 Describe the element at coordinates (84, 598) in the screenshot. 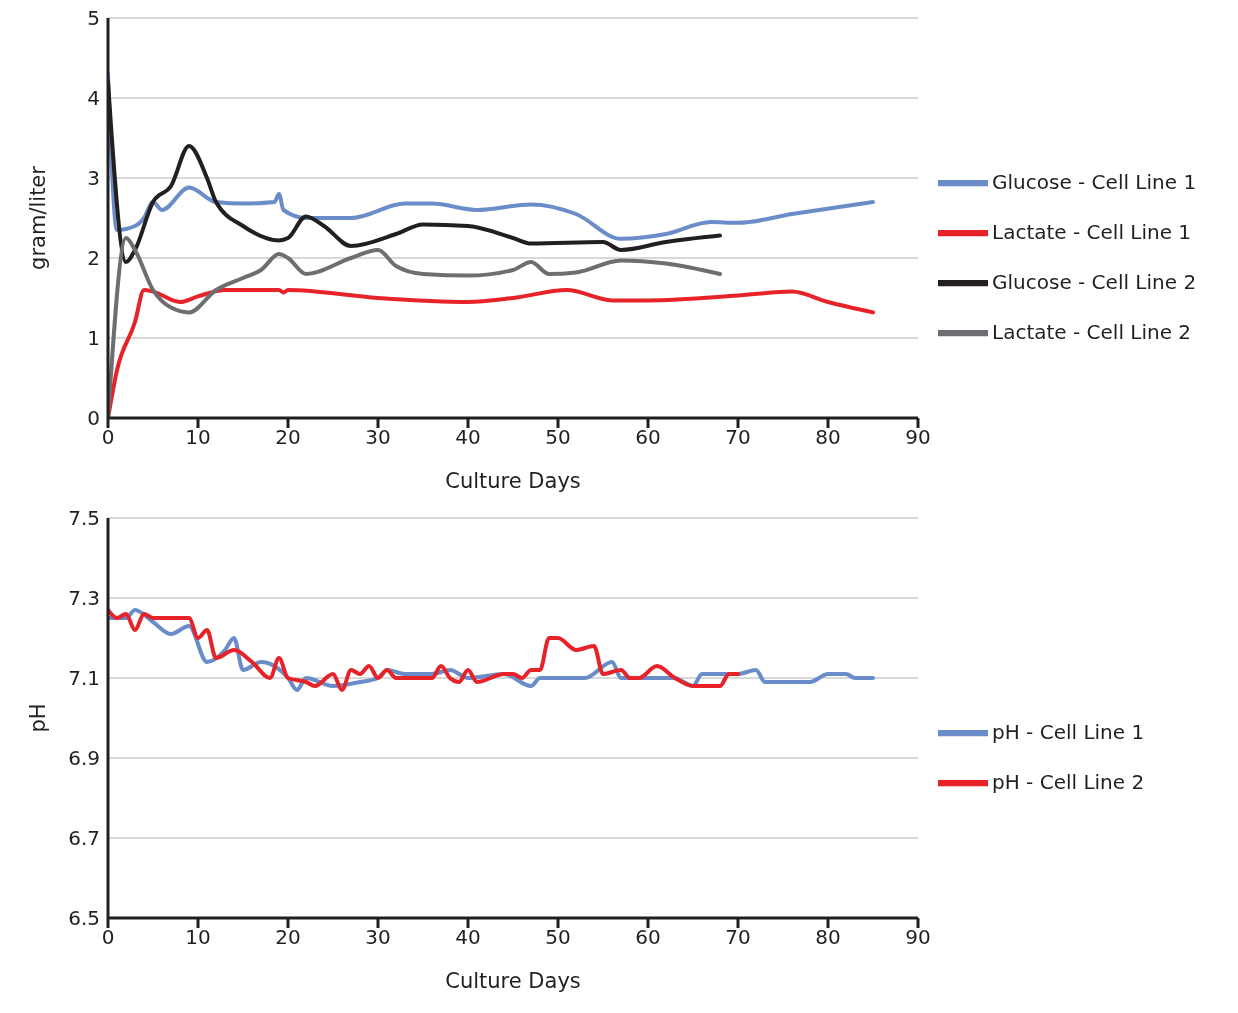

I see `y-tick-label: 7.3` at that location.